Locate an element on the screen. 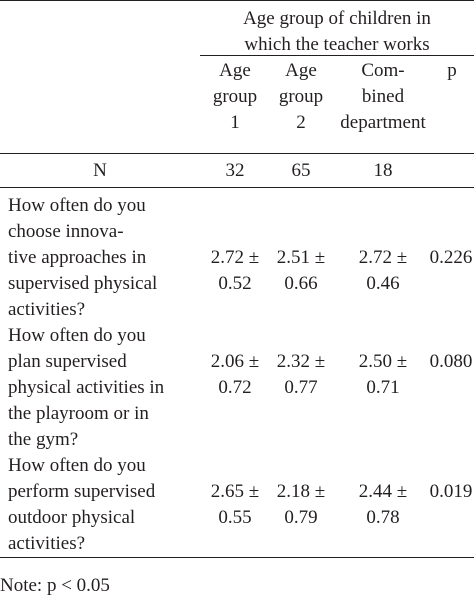 The height and width of the screenshot is (601, 474). value-line: 0.71 is located at coordinates (383, 387).